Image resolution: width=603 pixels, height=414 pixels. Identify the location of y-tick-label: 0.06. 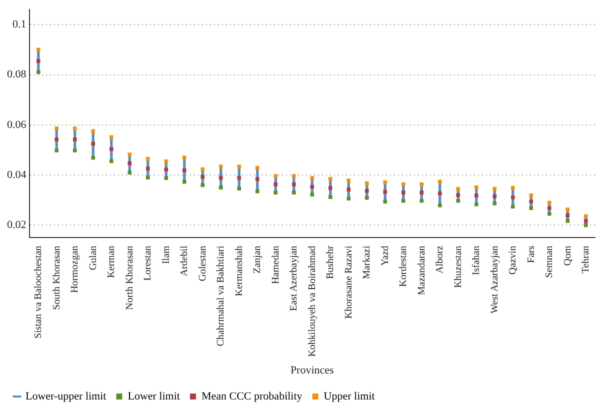
(17, 124).